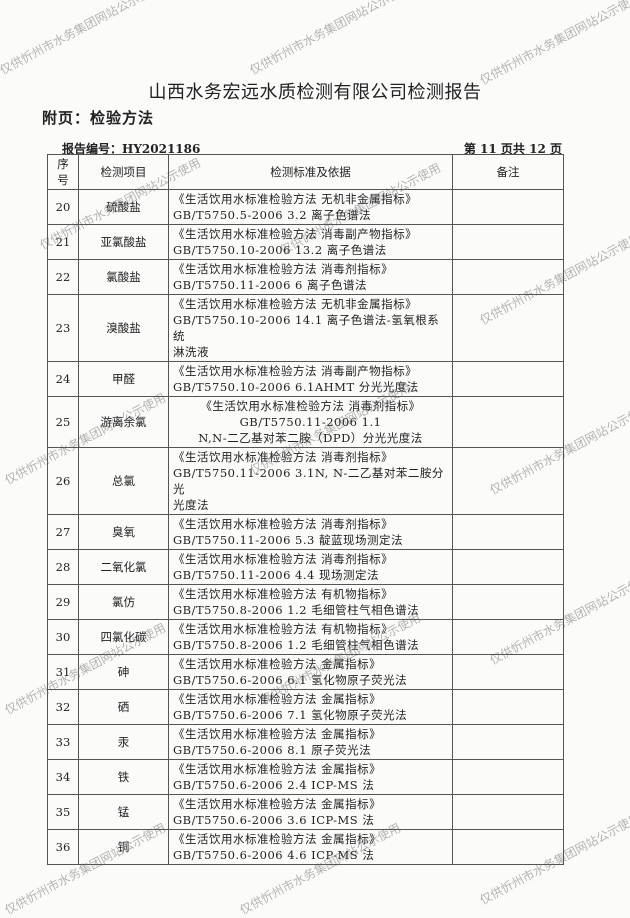  Describe the element at coordinates (63, 672) in the screenshot. I see `row-number: 31` at that location.